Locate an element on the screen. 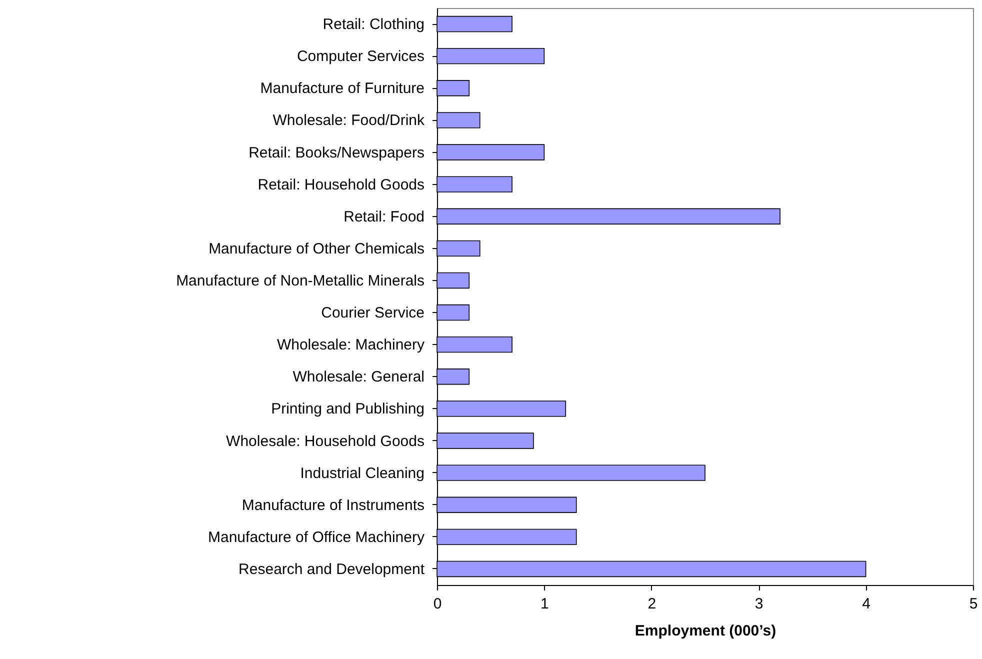 This screenshot has height=659, width=982. y-tick-label: Wholesale: Household Goods is located at coordinates (325, 441).